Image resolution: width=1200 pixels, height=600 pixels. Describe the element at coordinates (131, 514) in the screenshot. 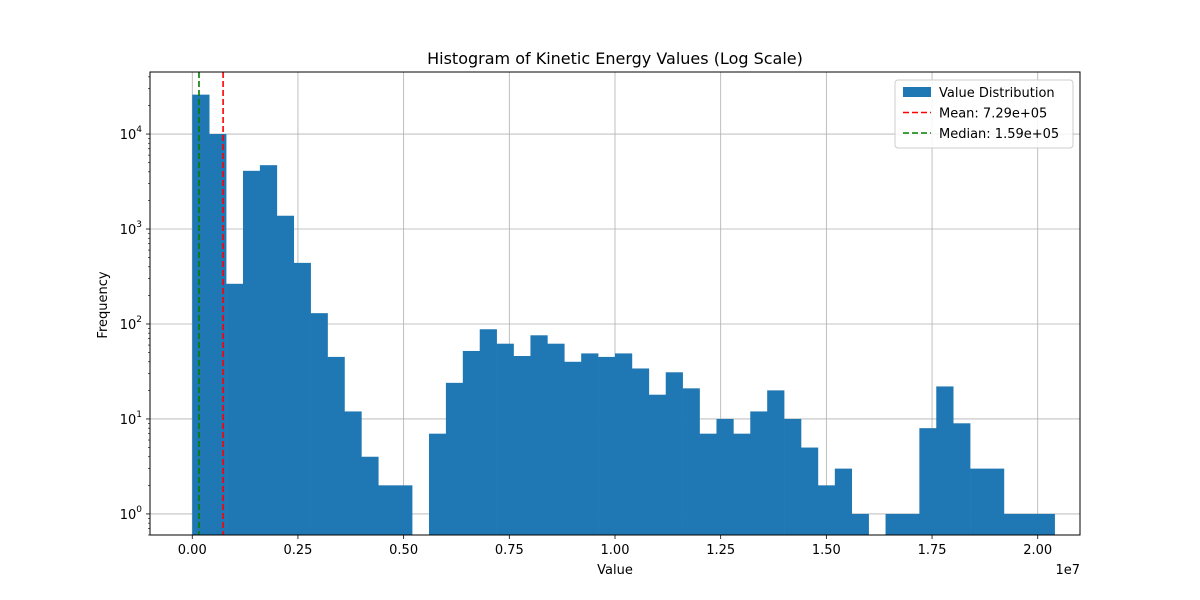

I see `y-tick-label: 10⁰` at that location.